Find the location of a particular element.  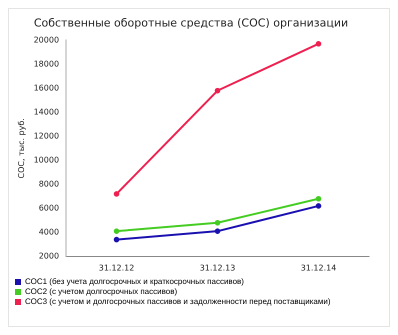

y-tick-label: 10000 is located at coordinates (47, 159).